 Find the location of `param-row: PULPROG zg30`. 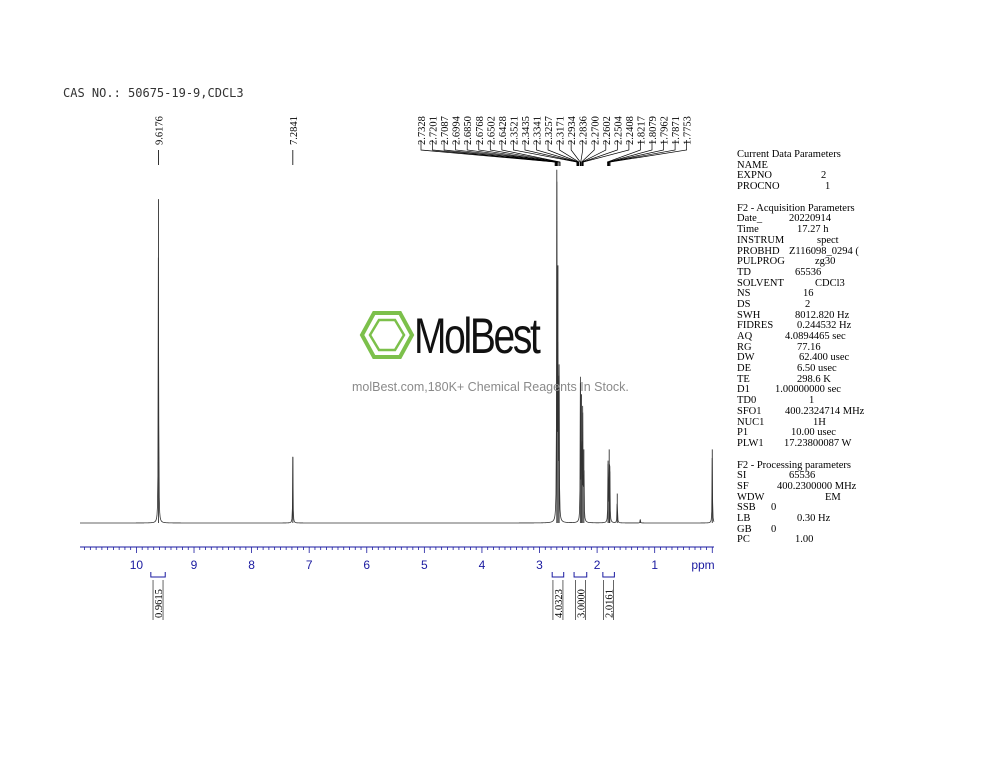

param-row: PULPROG zg30 is located at coordinates (796, 262).